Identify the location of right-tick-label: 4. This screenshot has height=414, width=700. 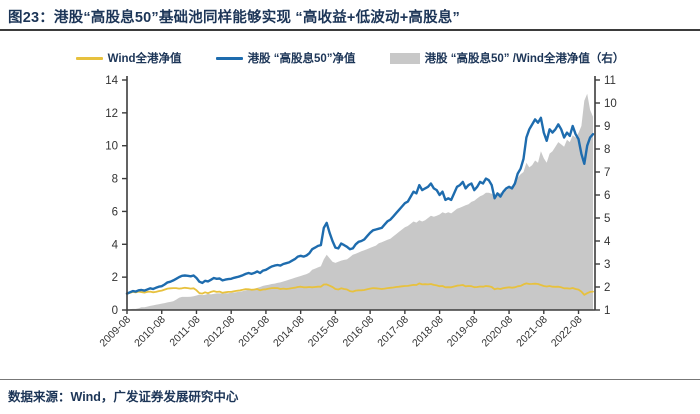
(607, 242).